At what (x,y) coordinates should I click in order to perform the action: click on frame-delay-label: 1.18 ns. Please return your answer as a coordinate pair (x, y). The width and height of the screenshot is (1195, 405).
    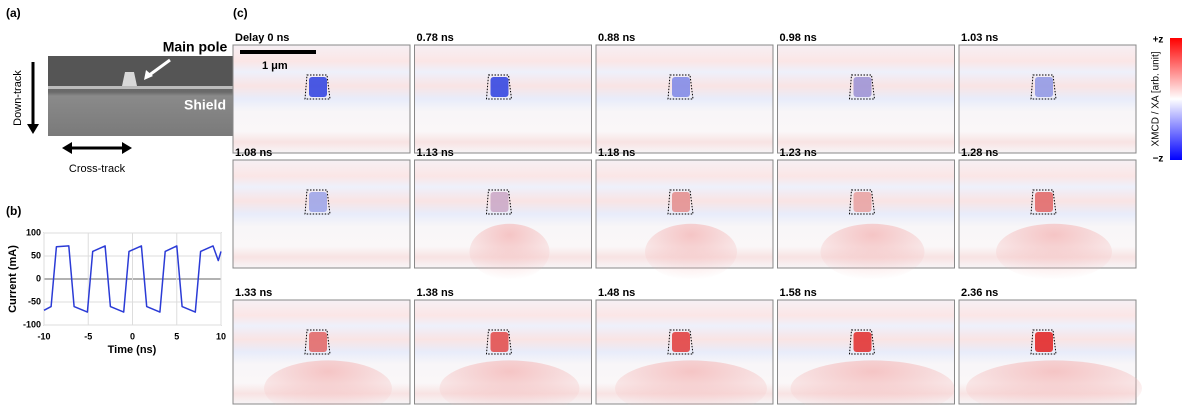
    Looking at the image, I should click on (616, 153).